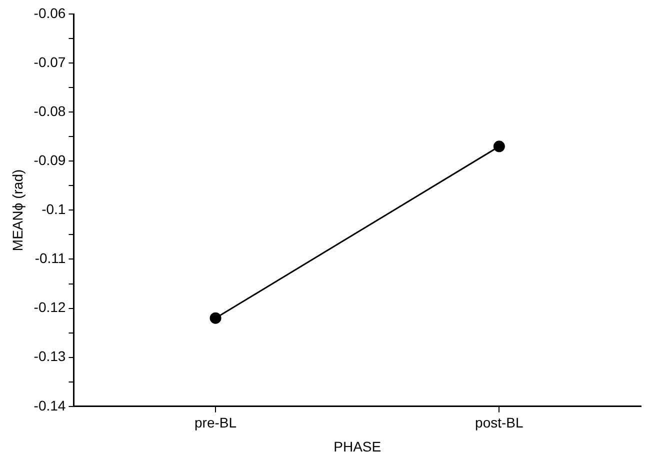 The height and width of the screenshot is (464, 657). I want to click on y-tick-label: -0.09, so click(50, 160).